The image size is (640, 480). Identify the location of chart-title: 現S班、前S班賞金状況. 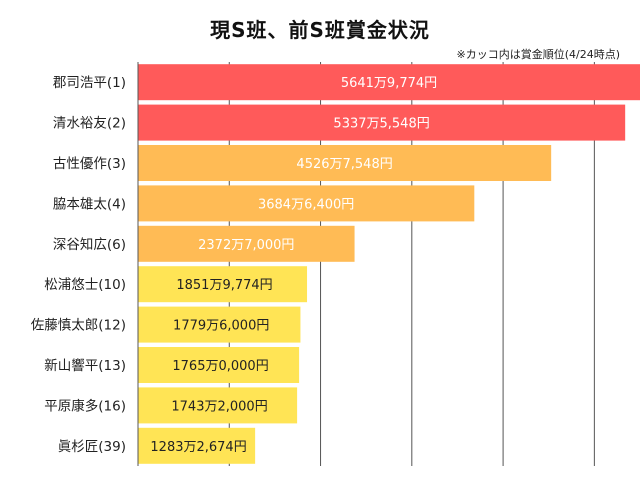
(320, 30).